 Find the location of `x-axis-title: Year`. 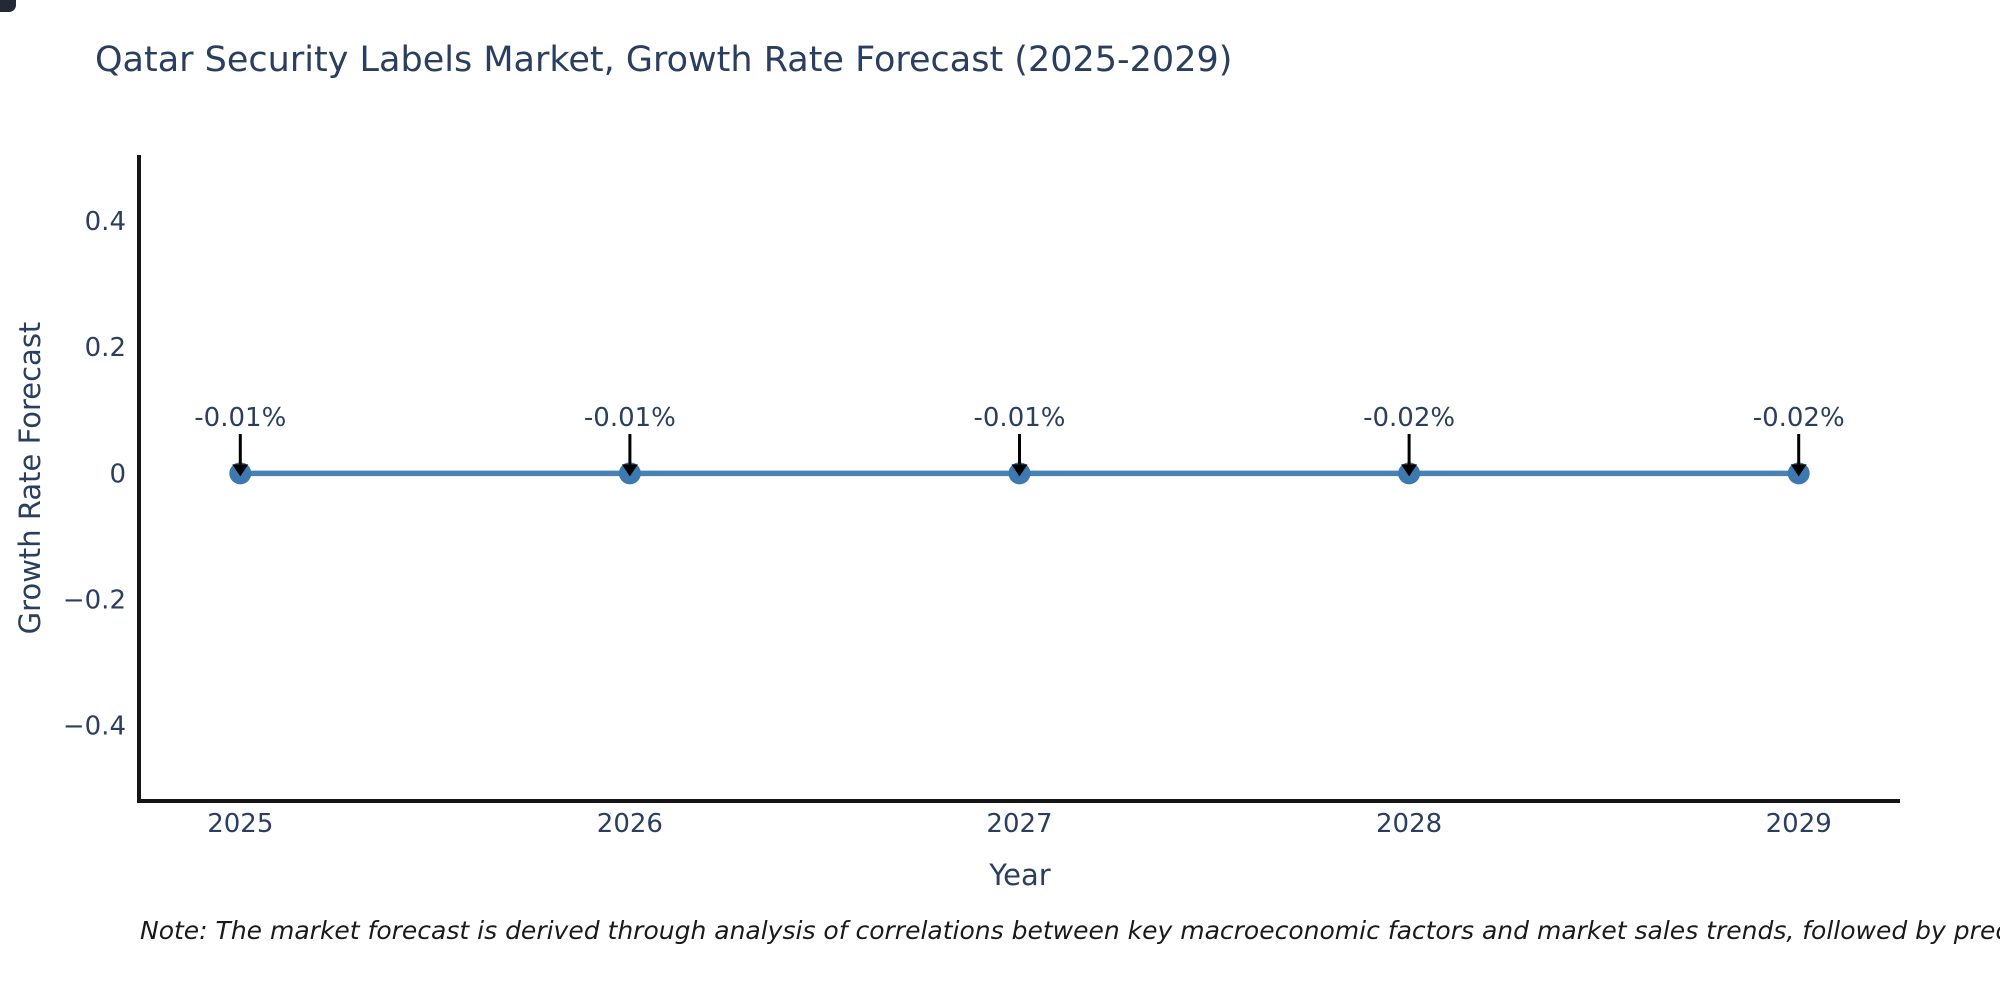

x-axis-title: Year is located at coordinates (1020, 875).